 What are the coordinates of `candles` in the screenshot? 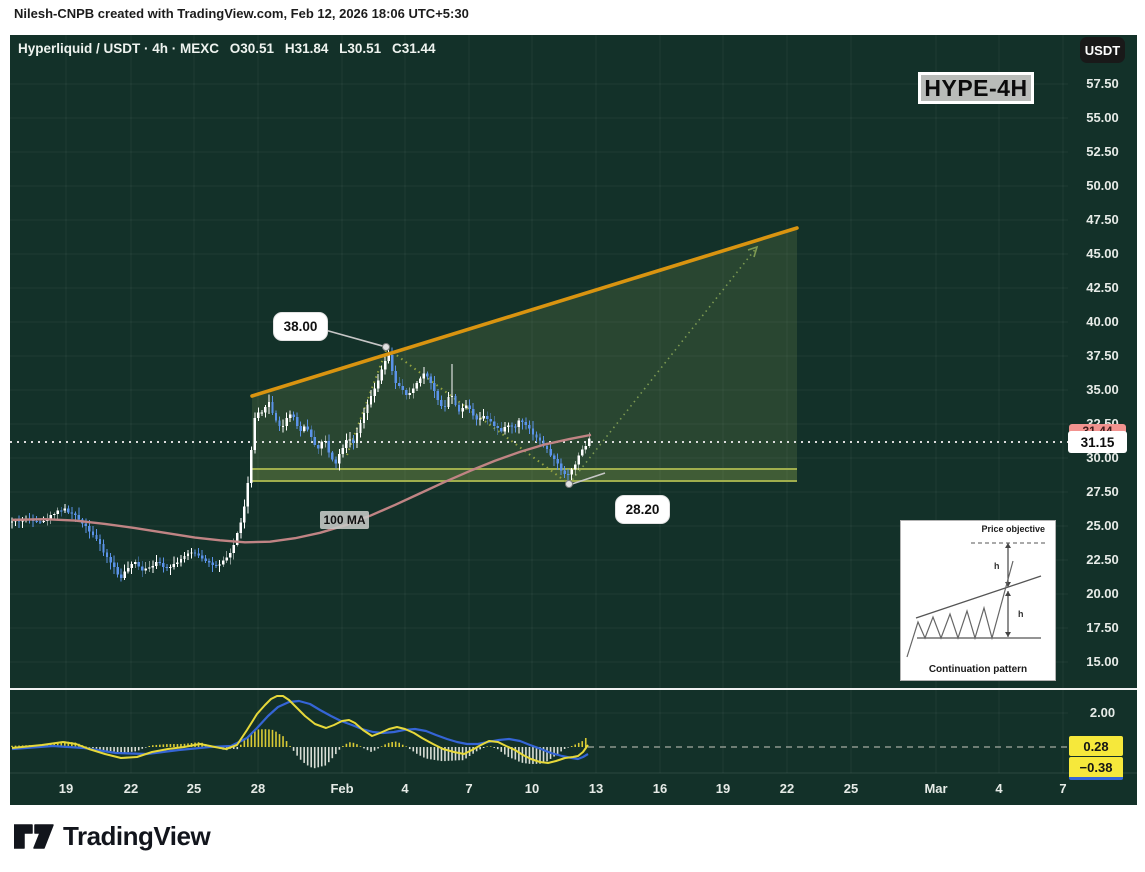 It's located at (300, 464).